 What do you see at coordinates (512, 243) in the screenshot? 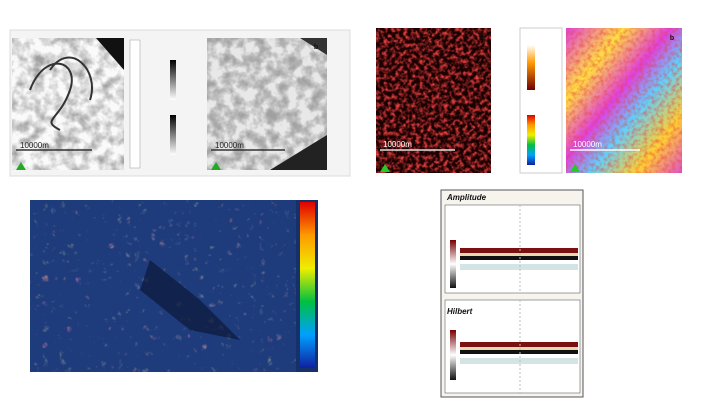
I see `section-amplitude: Amplitude` at bounding box center [512, 243].